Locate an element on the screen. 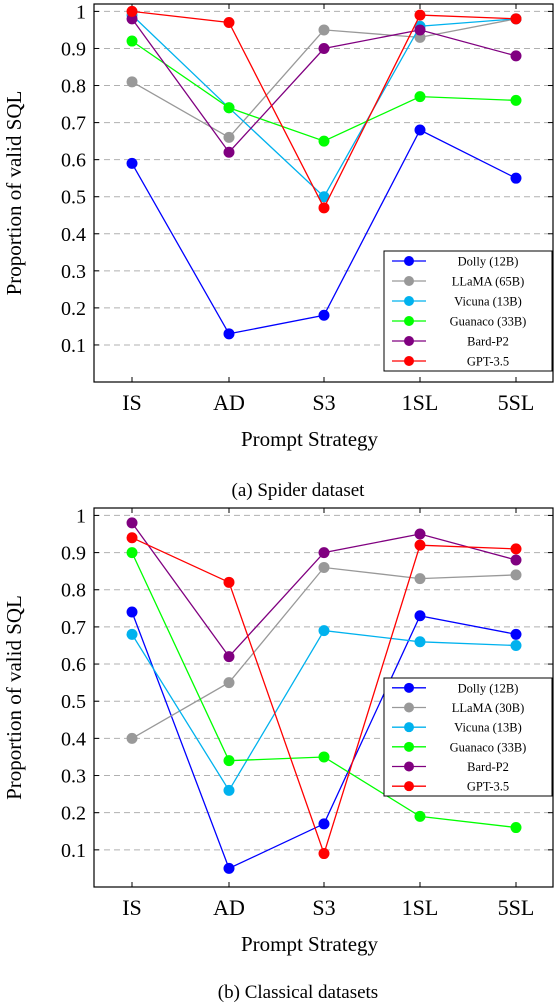 The height and width of the screenshot is (1004, 556). y-axis-label: Proportion of valid SQL is located at coordinates (14, 193).